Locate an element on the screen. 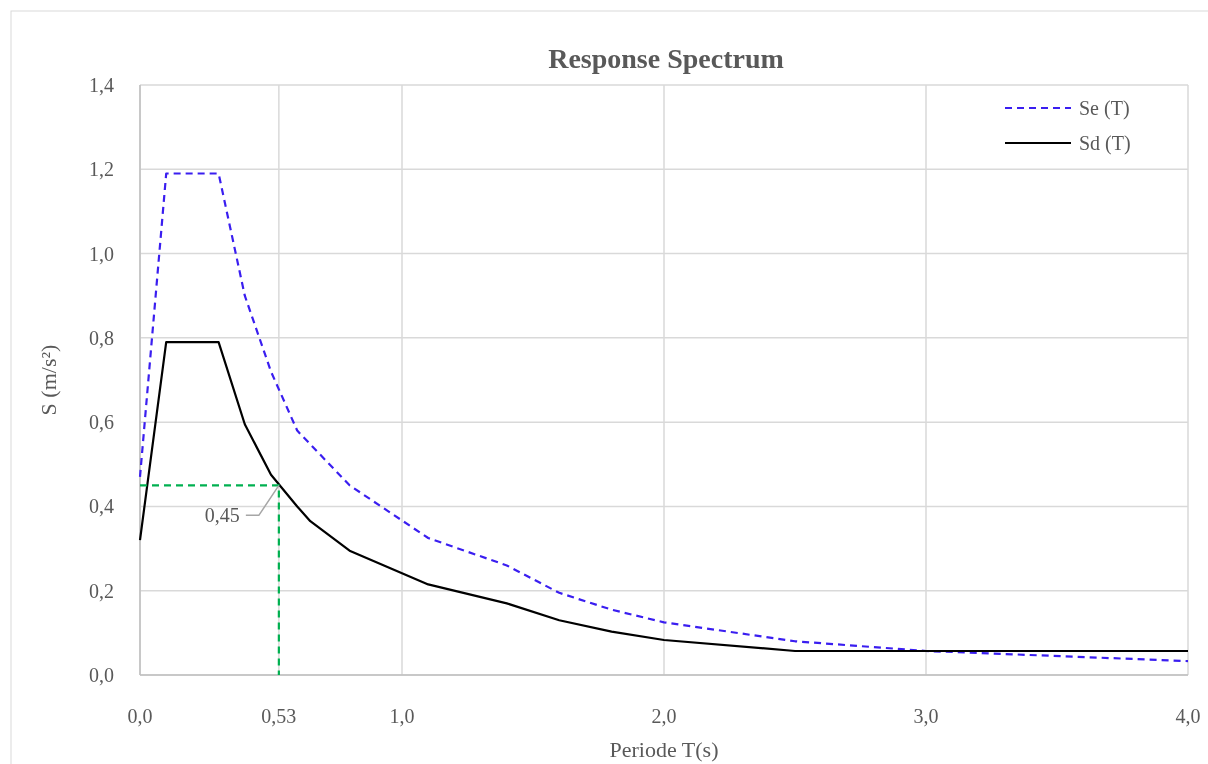  x-tick-label: 1,0 is located at coordinates (402, 716).